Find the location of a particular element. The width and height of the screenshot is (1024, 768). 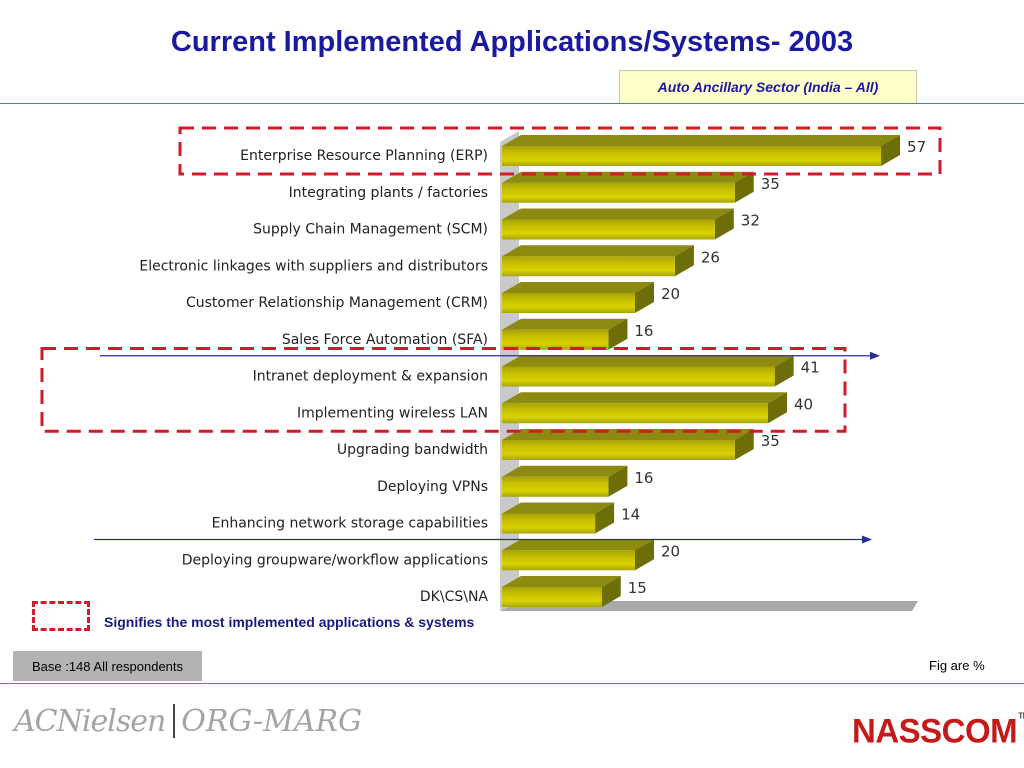

bar-value-label: 57 is located at coordinates (916, 147).